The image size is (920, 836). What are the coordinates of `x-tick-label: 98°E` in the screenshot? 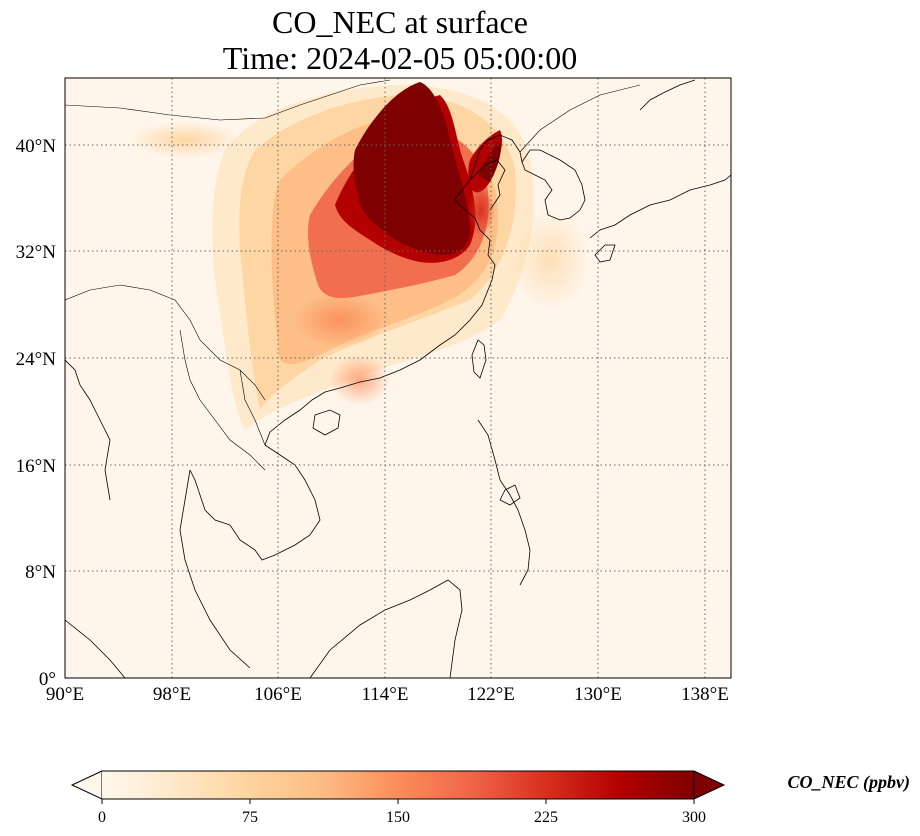 It's located at (172, 694).